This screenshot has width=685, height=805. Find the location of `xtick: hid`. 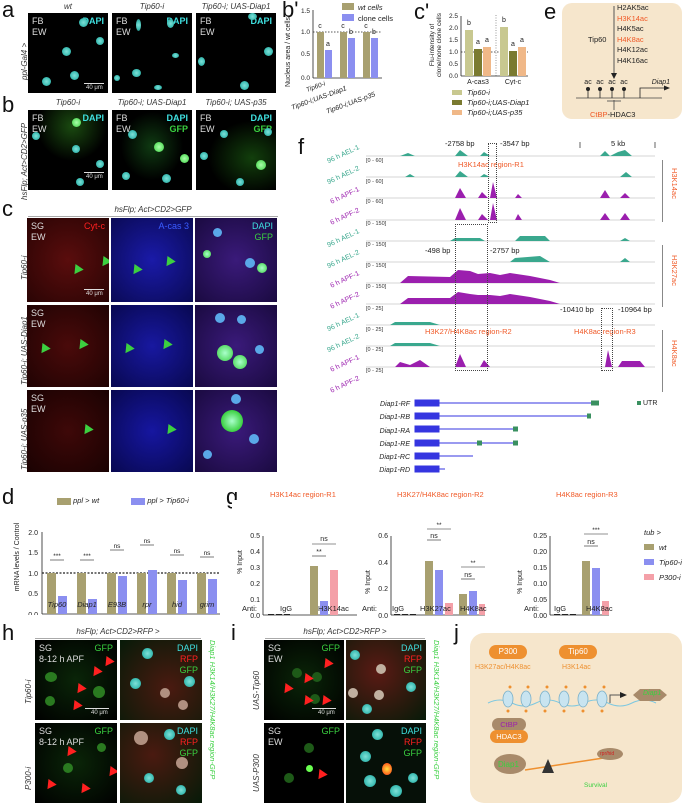

xtick: hid is located at coordinates (176, 604).